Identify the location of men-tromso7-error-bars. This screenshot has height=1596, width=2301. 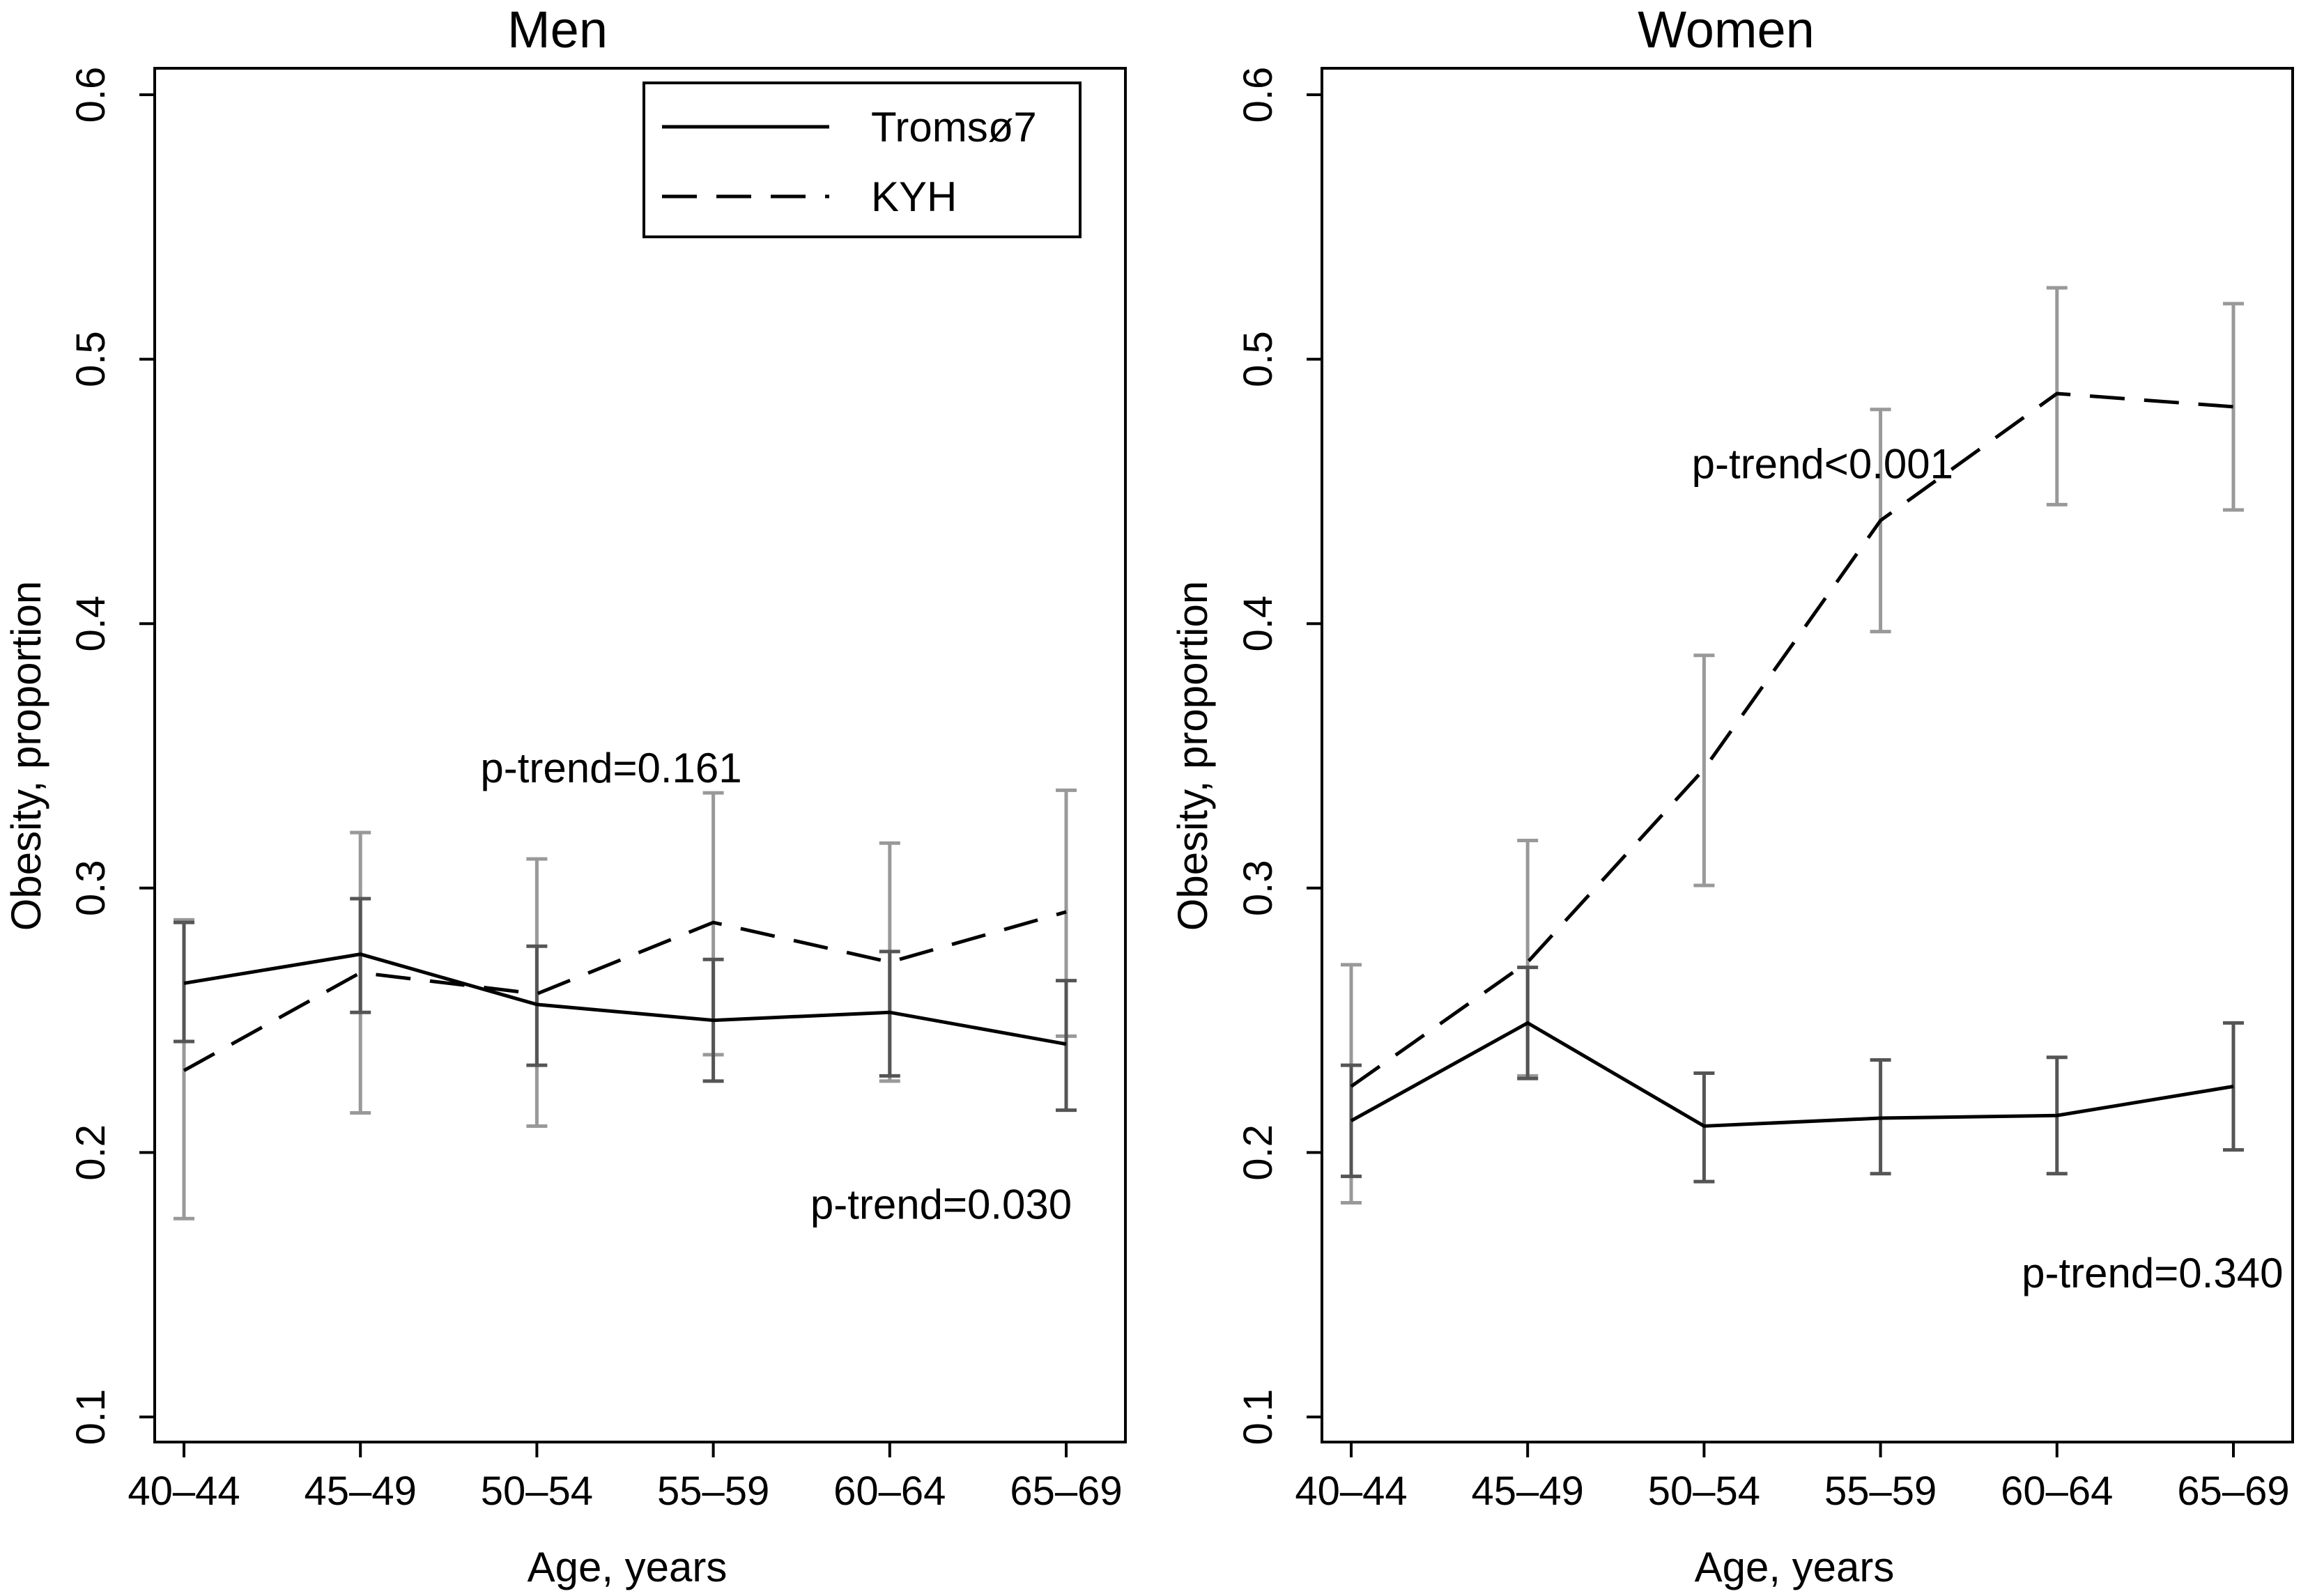
(626, 1005).